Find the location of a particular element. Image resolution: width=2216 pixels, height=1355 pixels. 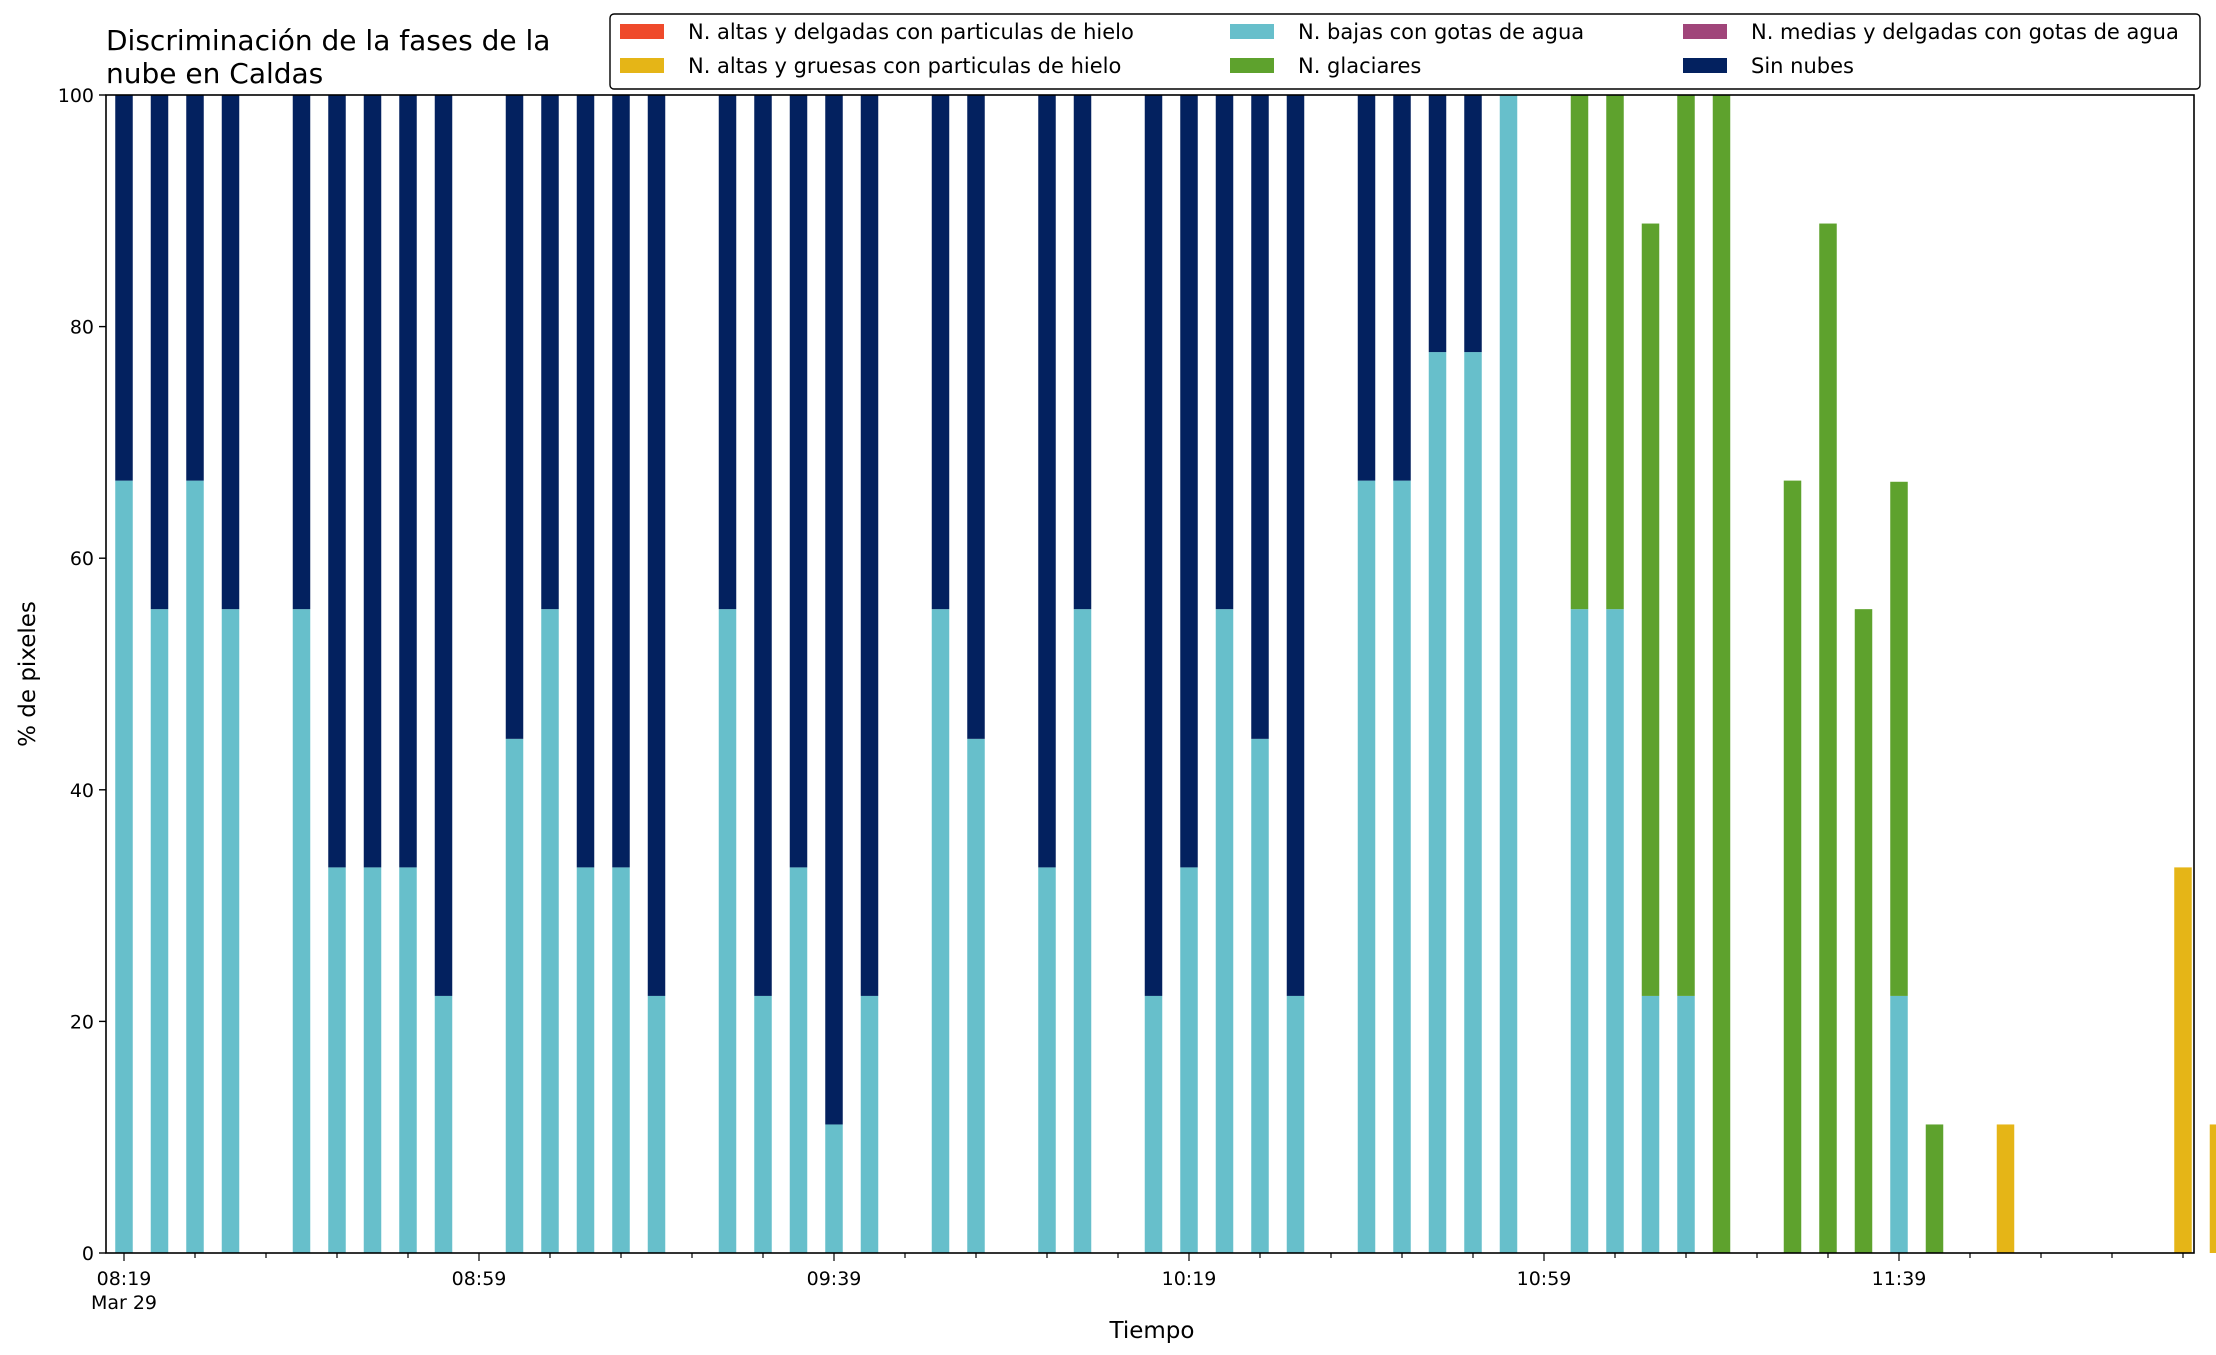

y-tick-label-1: 20 is located at coordinates (82, 1022).